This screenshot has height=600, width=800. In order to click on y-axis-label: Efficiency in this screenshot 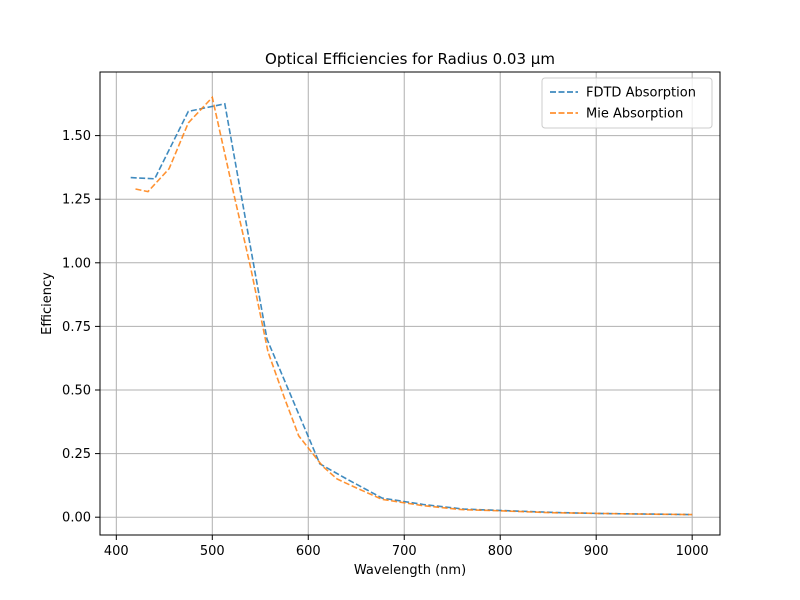, I will do `click(47, 303)`.